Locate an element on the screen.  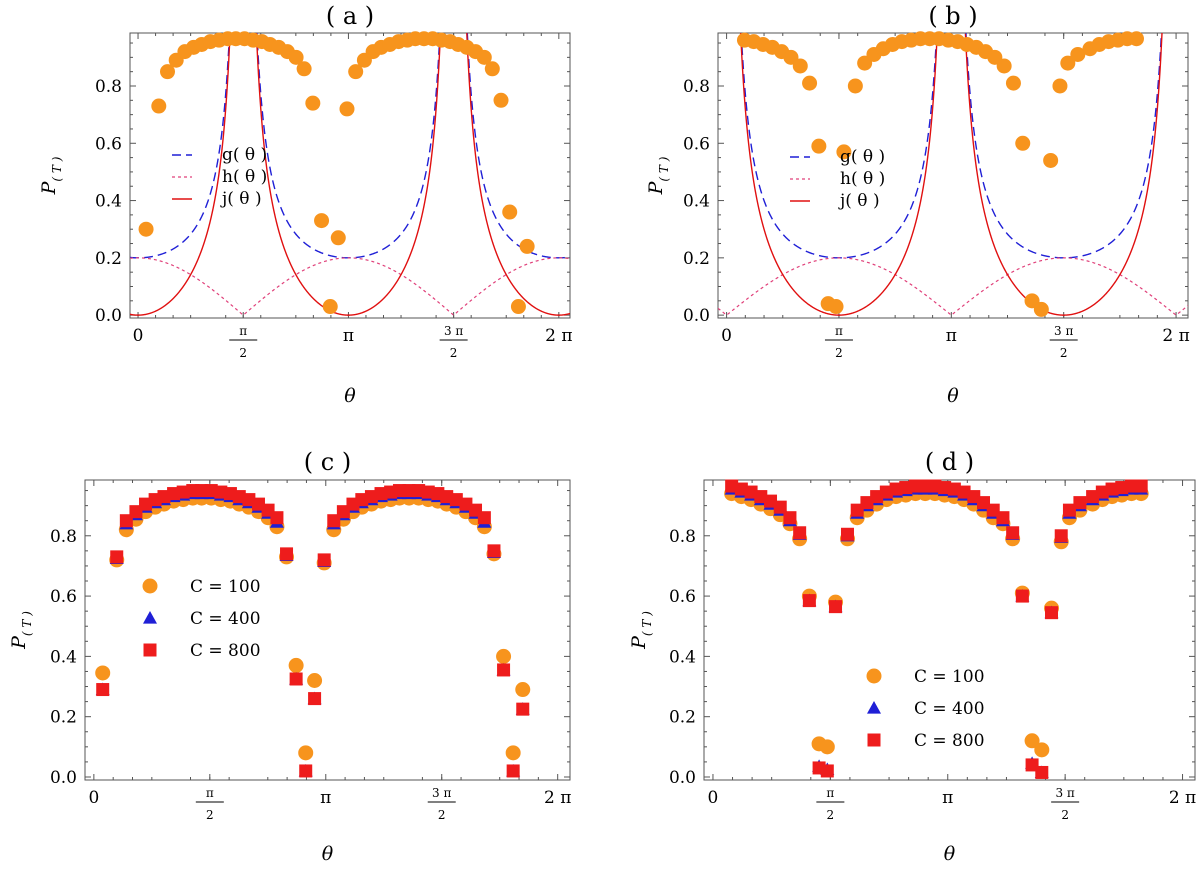
y-tick-label: 0.2 is located at coordinates (696, 259).